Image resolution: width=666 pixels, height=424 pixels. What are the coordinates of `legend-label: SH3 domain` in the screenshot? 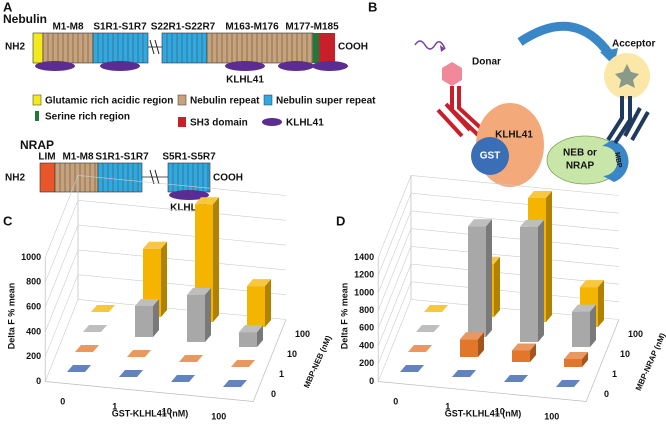 It's located at (219, 123).